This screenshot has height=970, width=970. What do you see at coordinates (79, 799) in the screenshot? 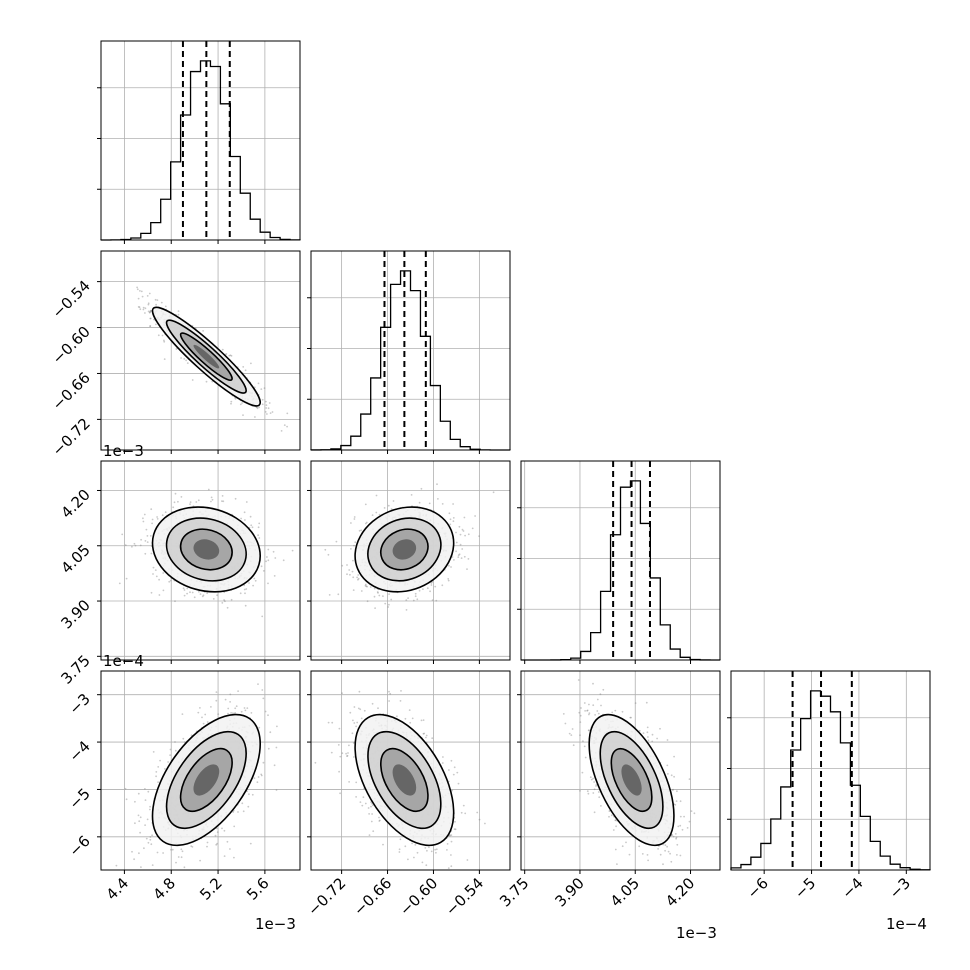
I see `y-tick-label: −5` at bounding box center [79, 799].